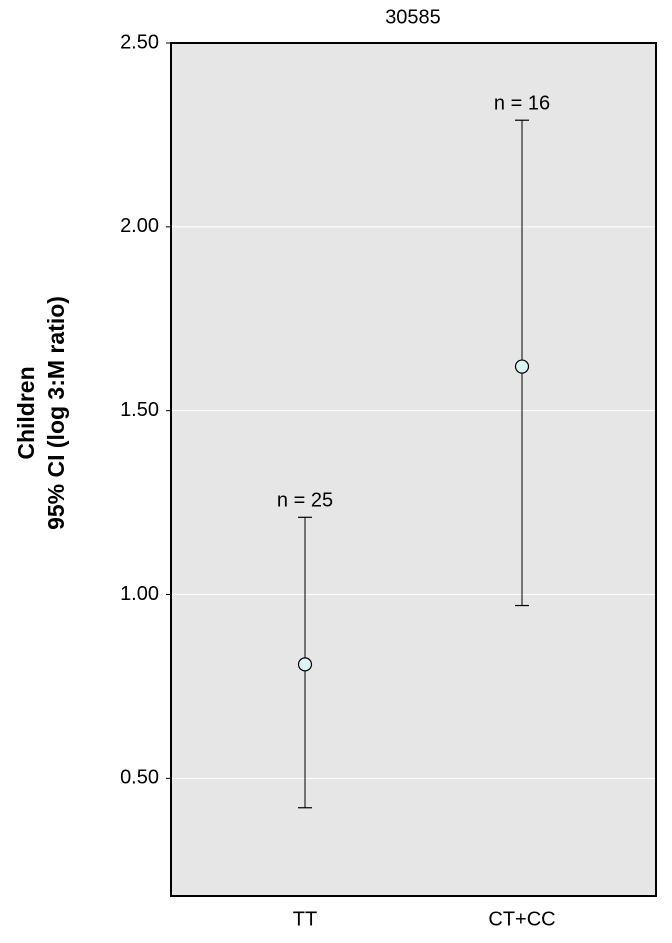  Describe the element at coordinates (139, 778) in the screenshot. I see `y-tick-label: 0.50` at that location.